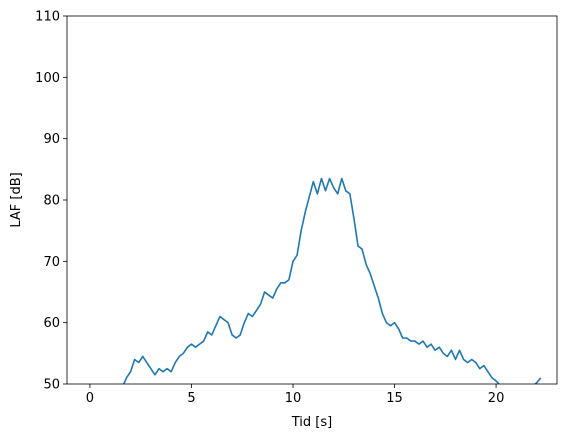 This screenshot has height=438, width=571. What do you see at coordinates (51, 201) in the screenshot?
I see `y-tick-label: 80` at bounding box center [51, 201].